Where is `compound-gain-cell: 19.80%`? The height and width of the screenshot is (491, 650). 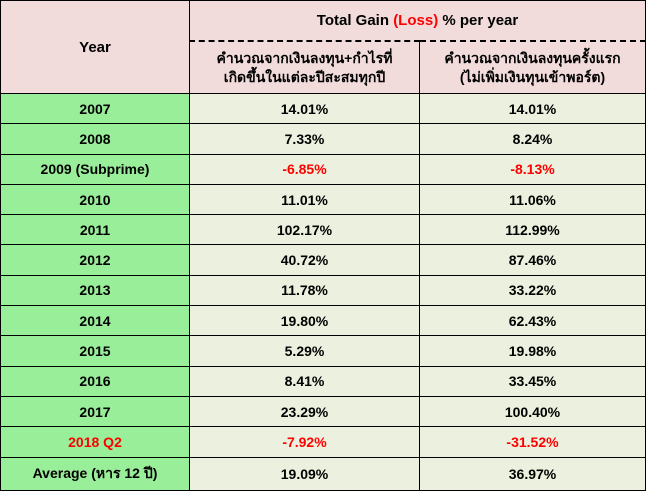
compound-gain-cell: 19.80% is located at coordinates (304, 321).